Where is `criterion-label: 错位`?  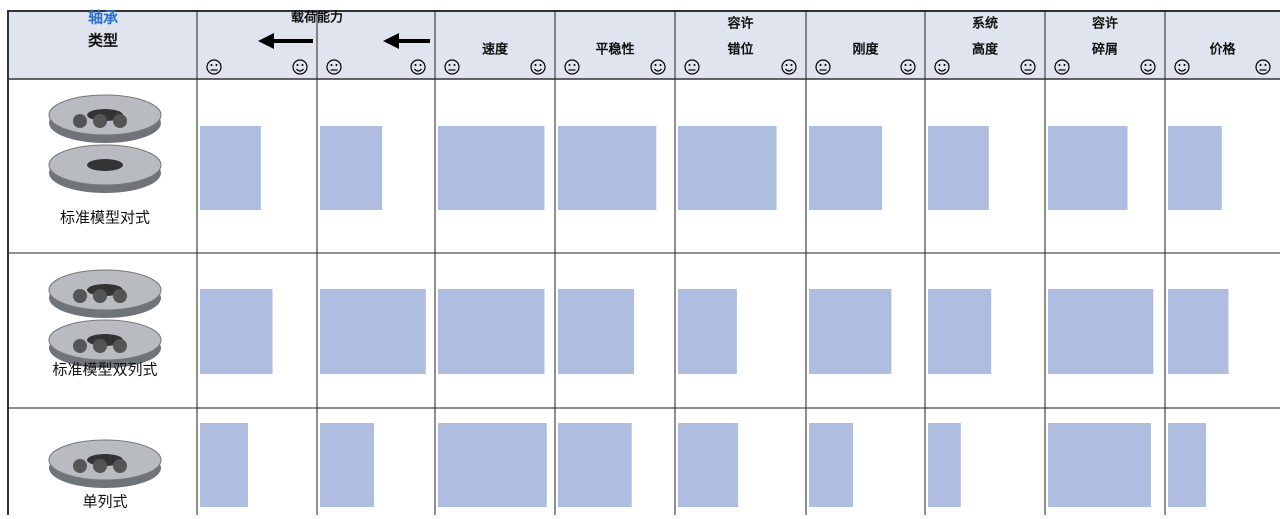
criterion-label: 错位 is located at coordinates (740, 50).